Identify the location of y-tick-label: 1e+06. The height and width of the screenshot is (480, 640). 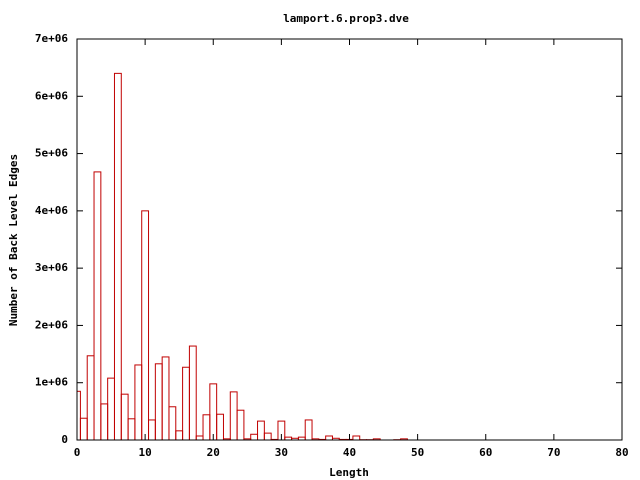
(51, 382).